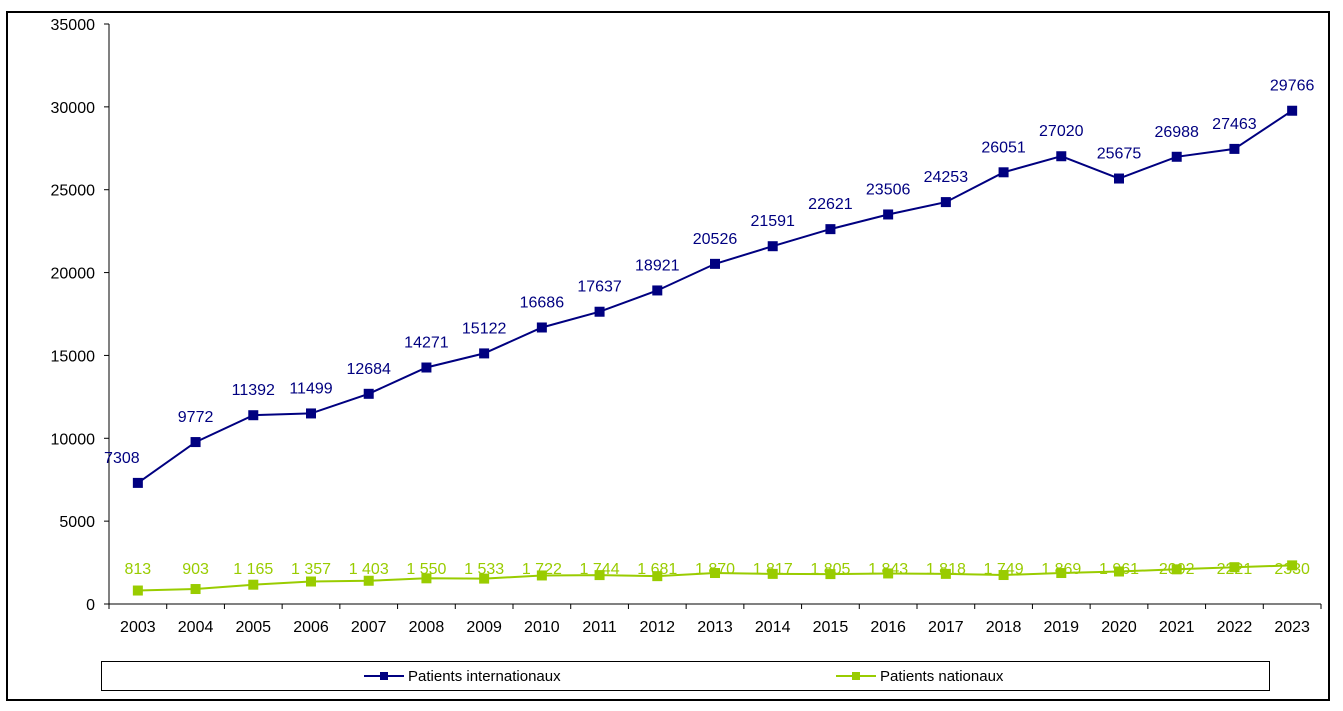 The image size is (1343, 711). Describe the element at coordinates (888, 627) in the screenshot. I see `x-tick-label: 2016` at that location.